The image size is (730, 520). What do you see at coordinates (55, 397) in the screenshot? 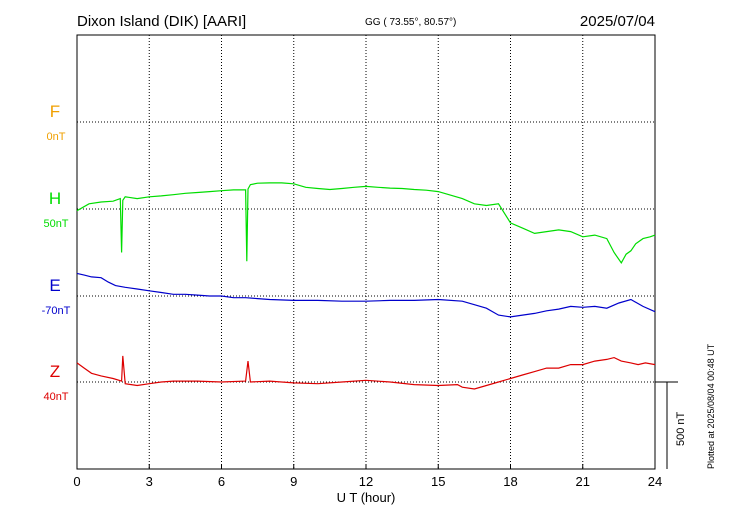
I see `channel-offset-Z: 40nT` at bounding box center [55, 397].